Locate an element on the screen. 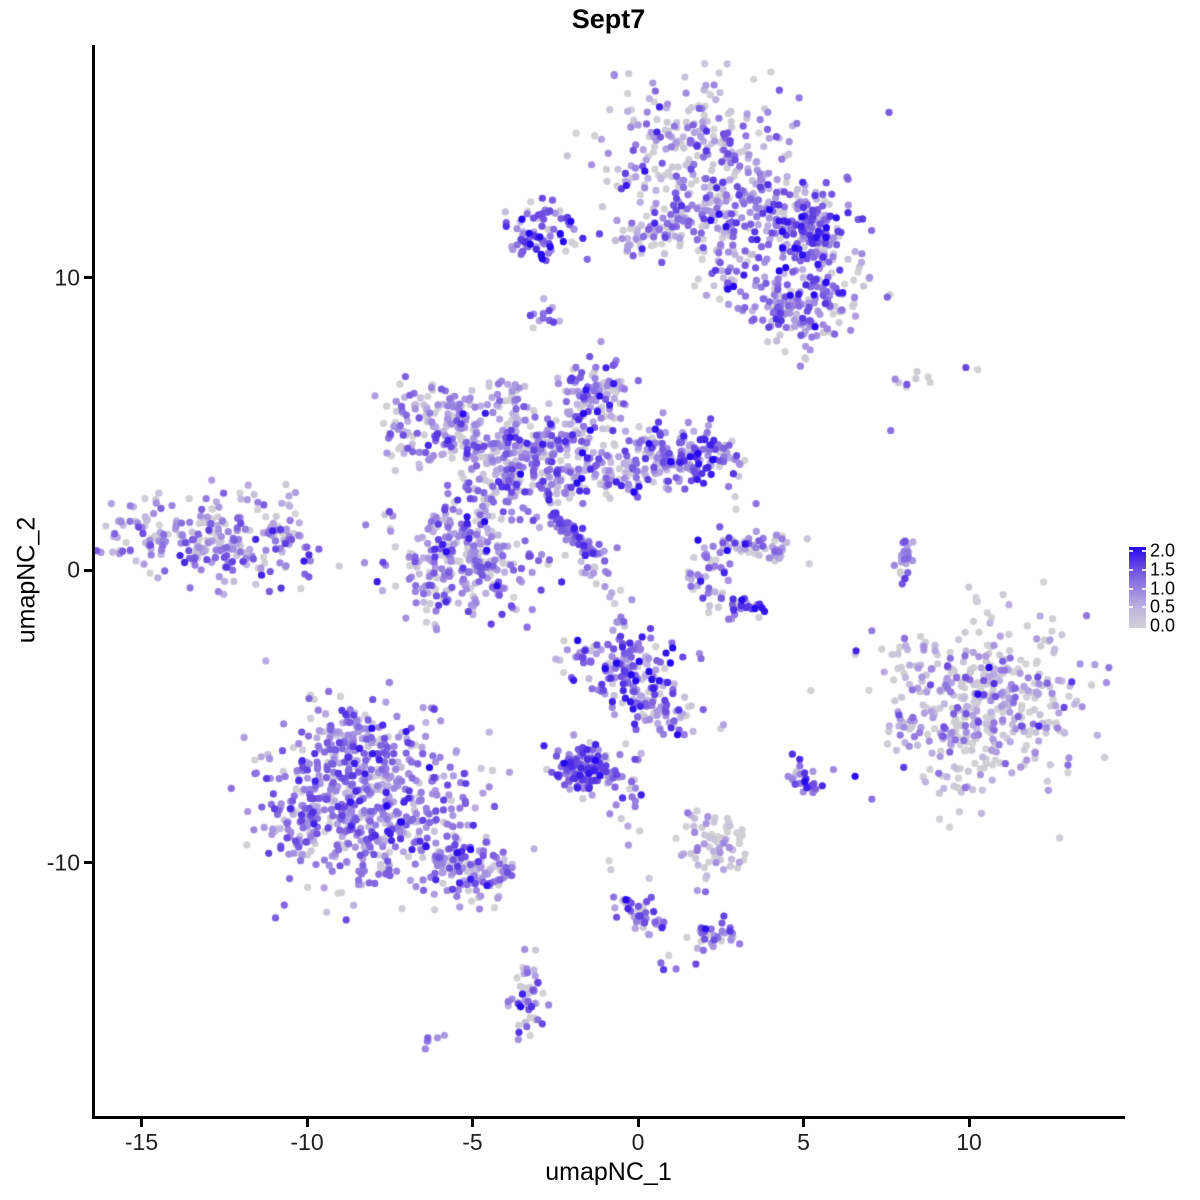  x-tick-label: -5 is located at coordinates (472, 1142).